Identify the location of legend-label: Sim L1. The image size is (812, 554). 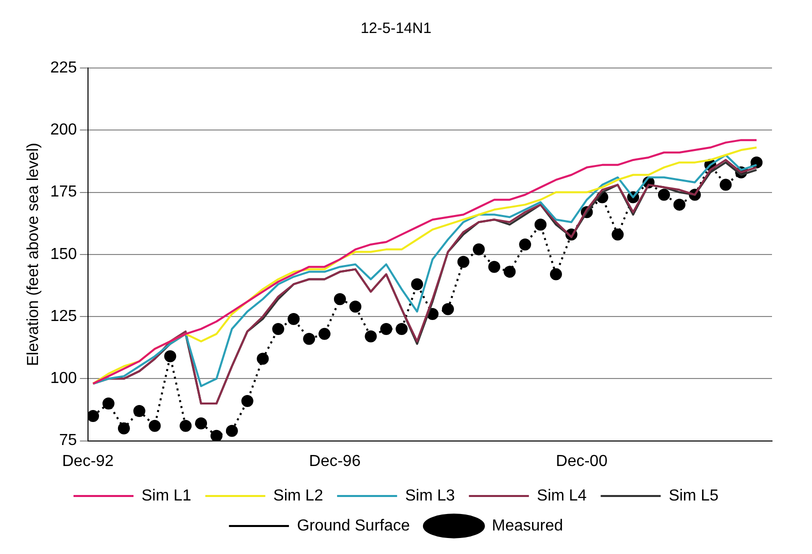
(167, 495).